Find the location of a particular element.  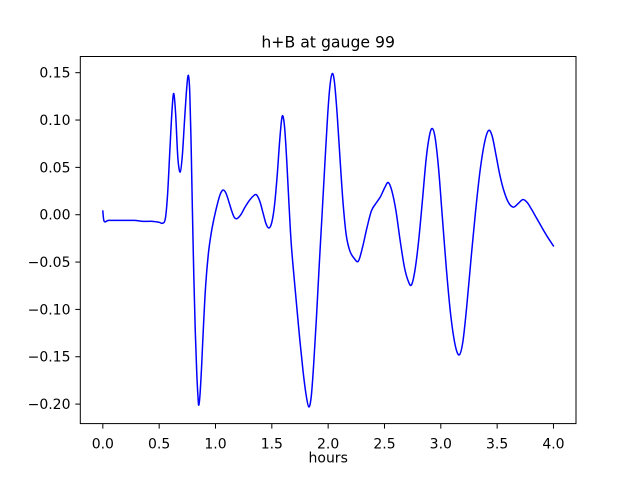

x-tick-label: 2.0 is located at coordinates (328, 445).